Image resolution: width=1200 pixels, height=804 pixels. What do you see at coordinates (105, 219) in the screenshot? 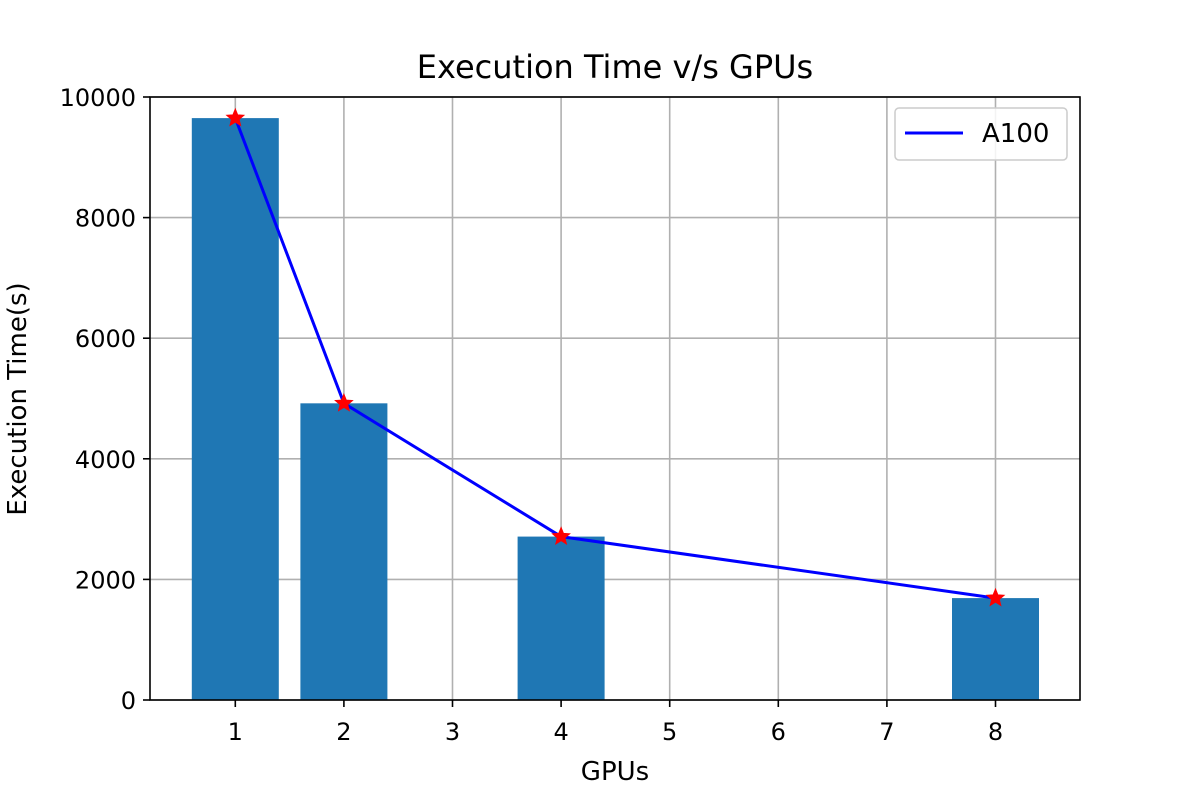
I see `y-tick-label: 8000` at bounding box center [105, 219].